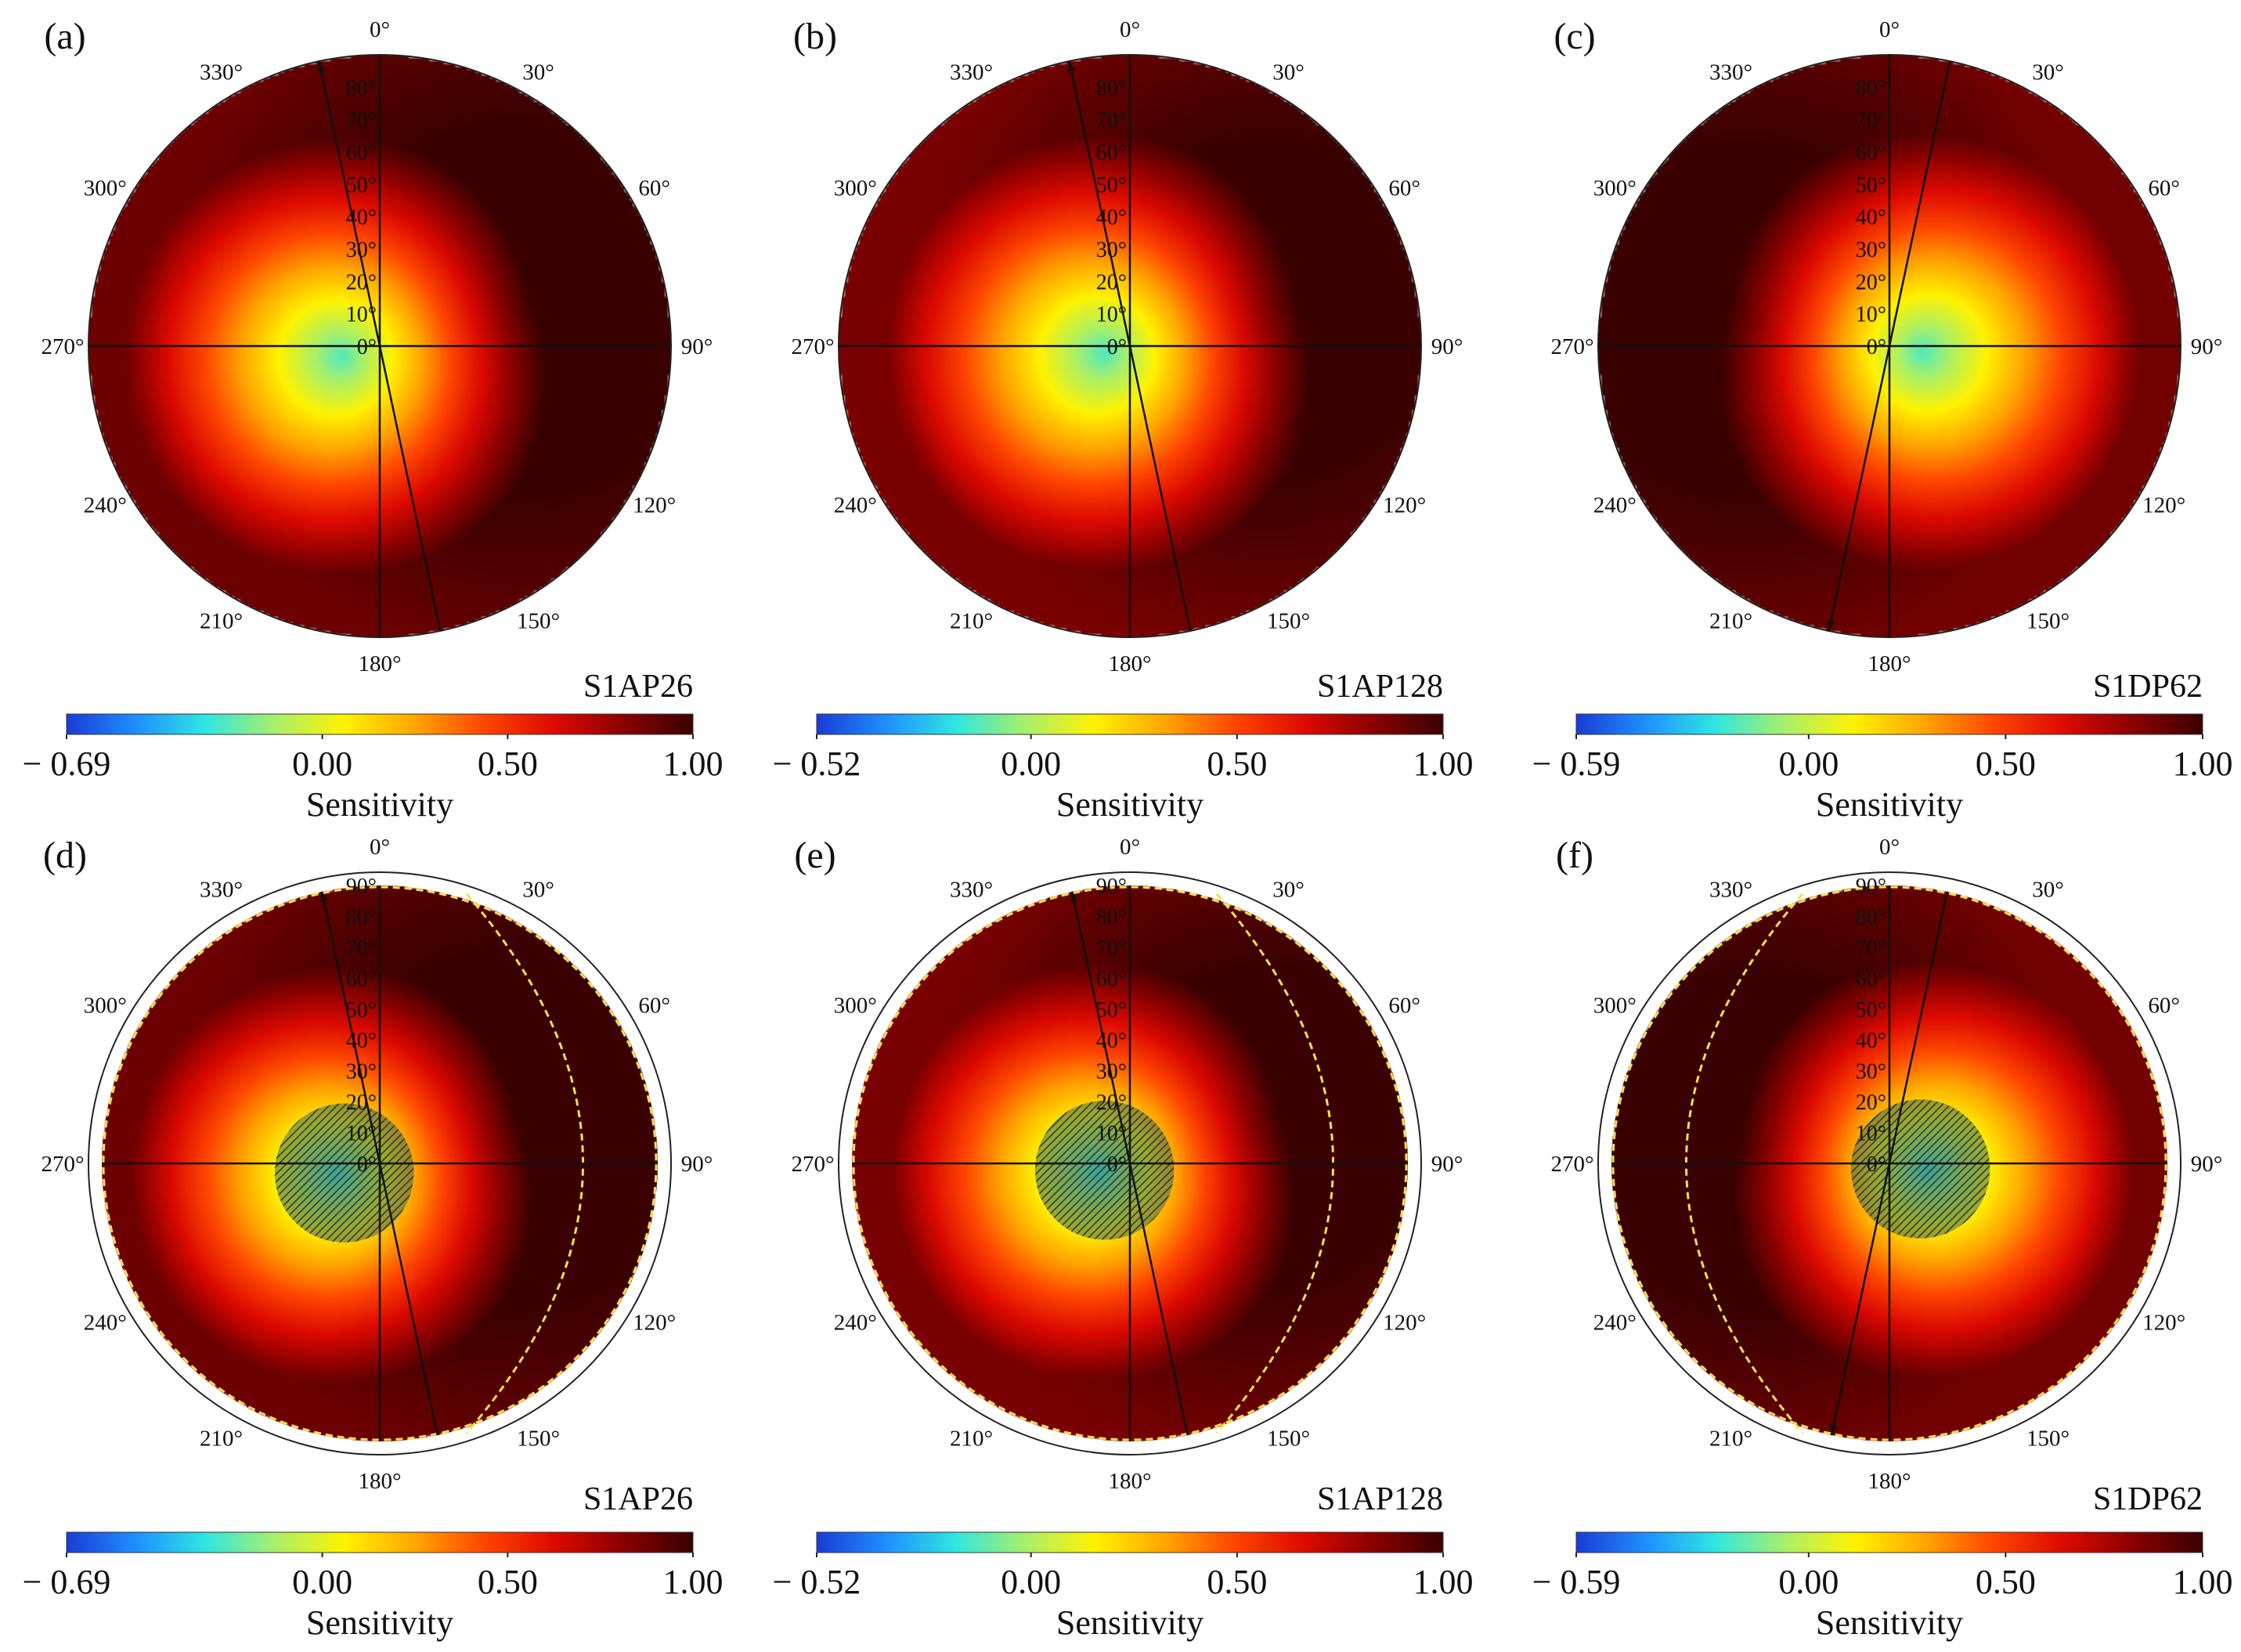 The height and width of the screenshot is (1652, 2241). I want to click on colorbar-tick-label: − 0.69, so click(67, 1582).